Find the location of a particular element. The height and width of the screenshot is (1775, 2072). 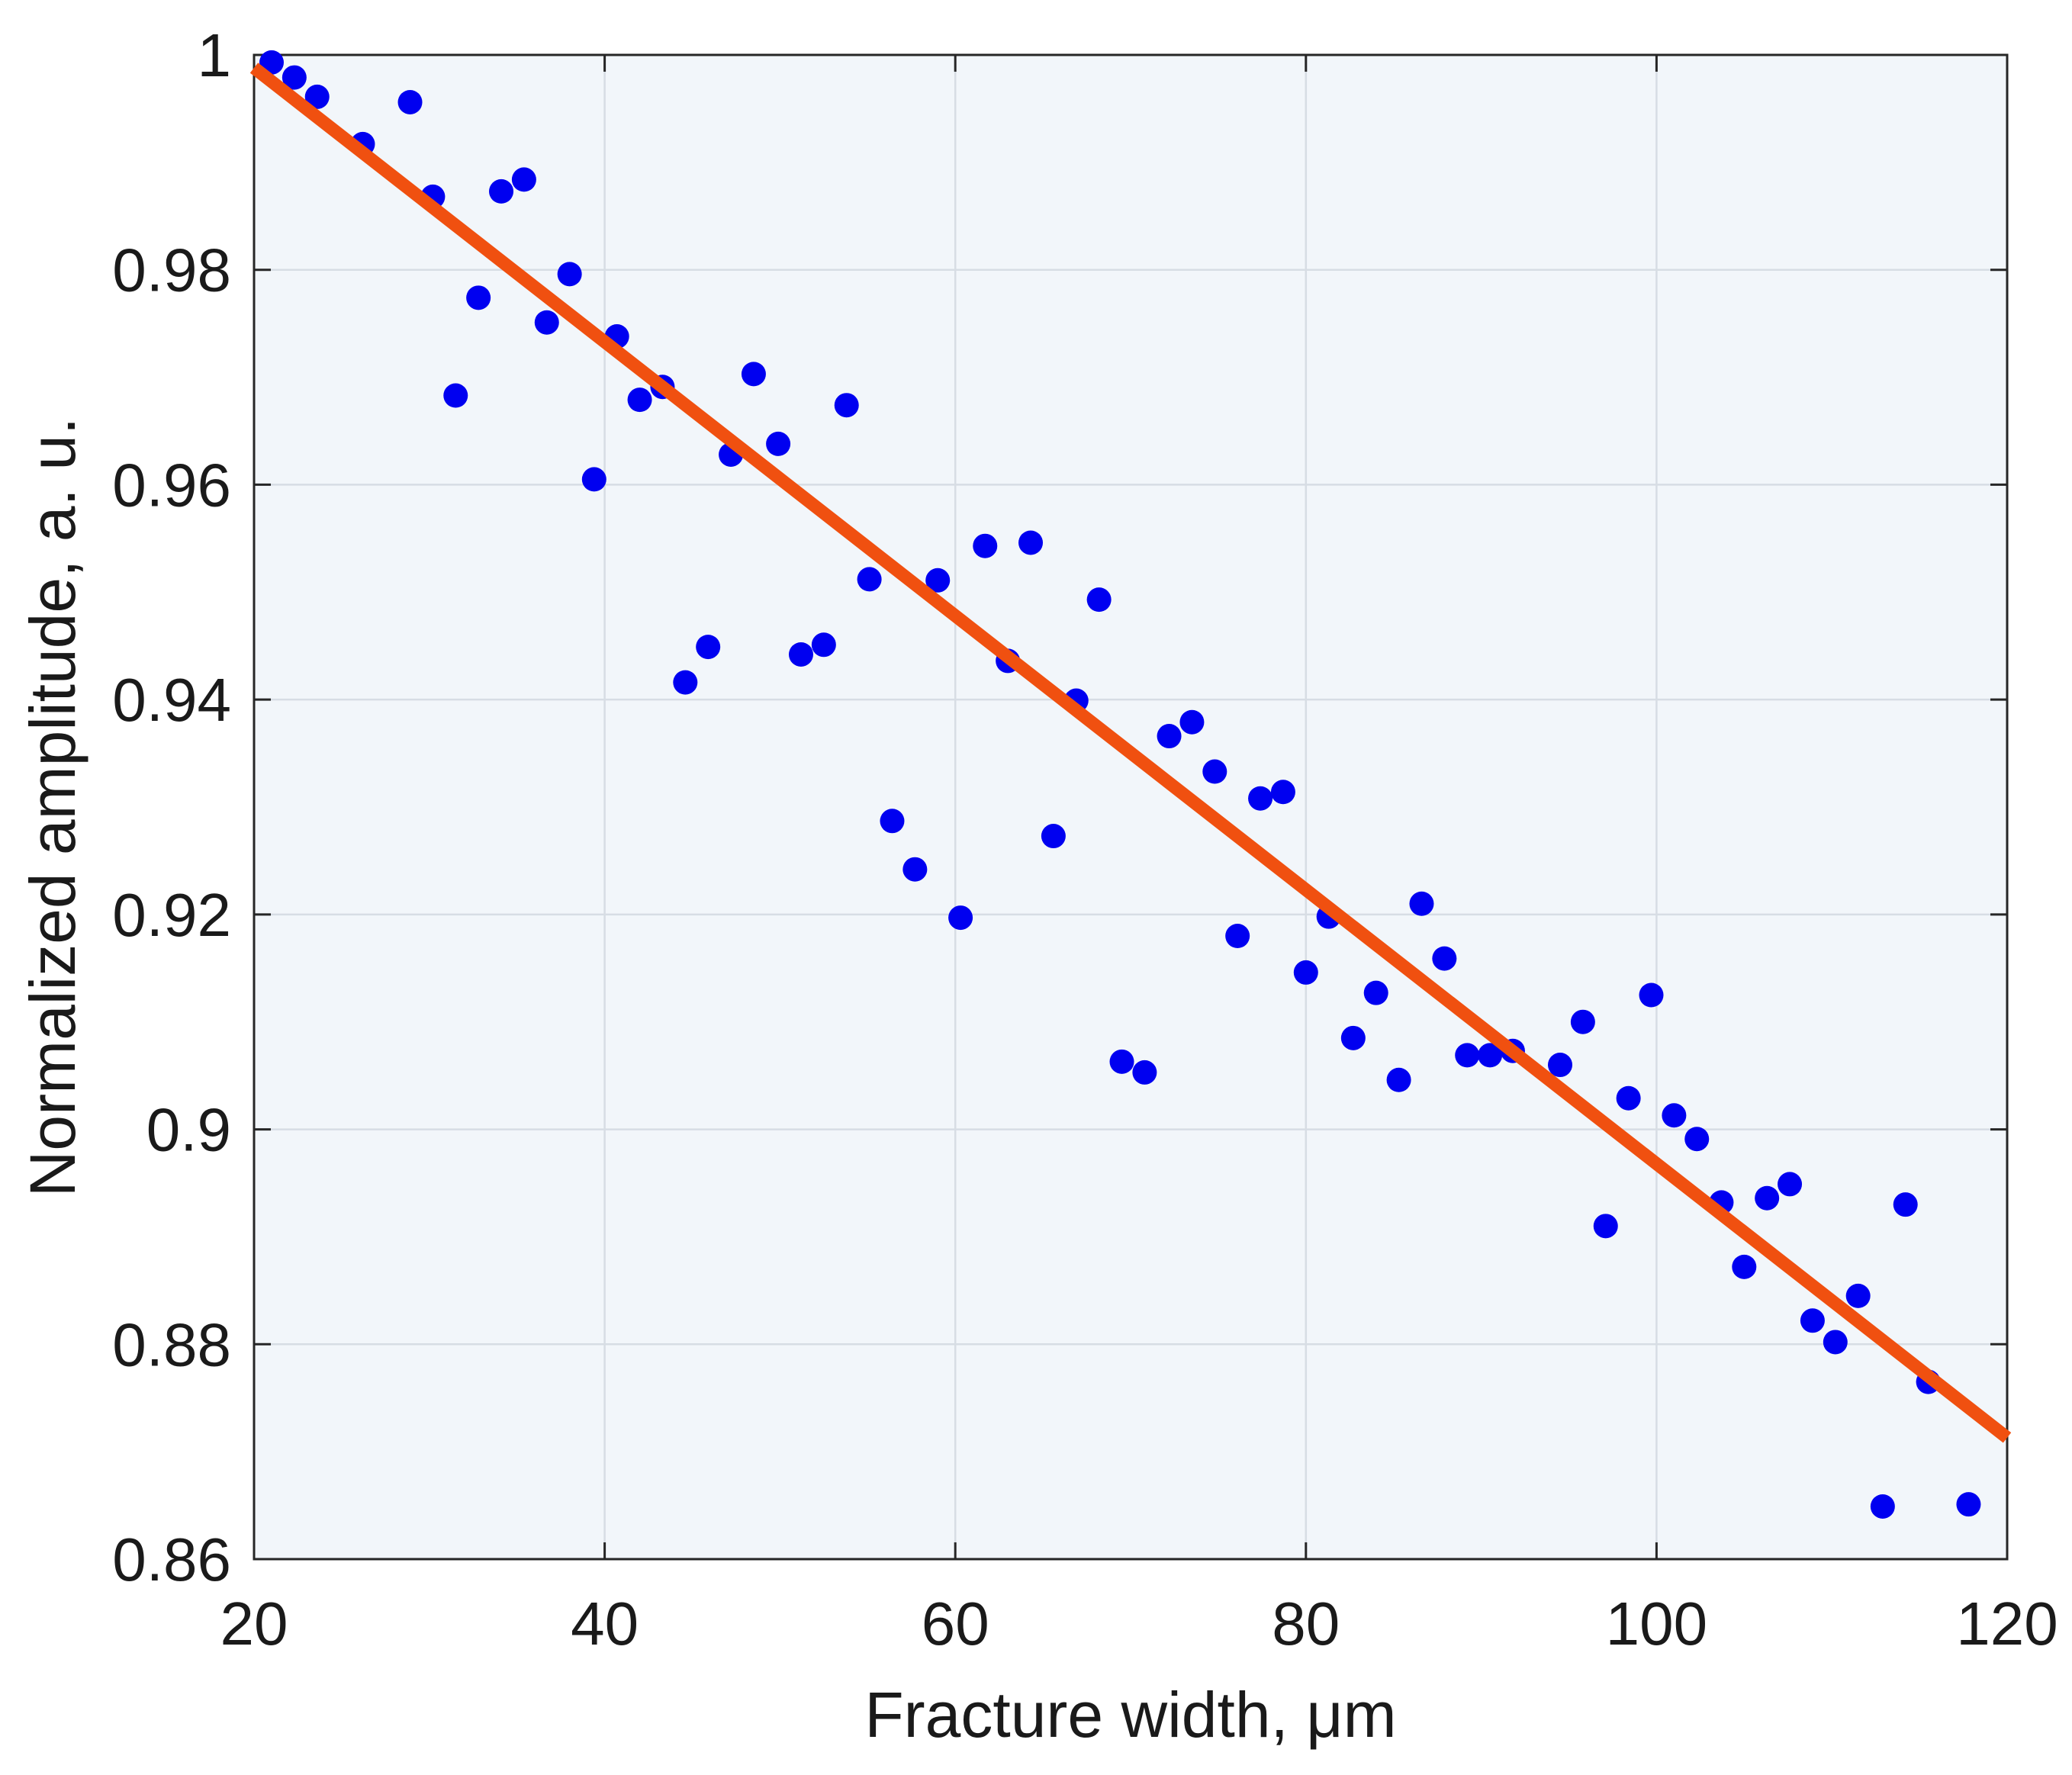

y-tick-label: 0.86 is located at coordinates (171, 1559).